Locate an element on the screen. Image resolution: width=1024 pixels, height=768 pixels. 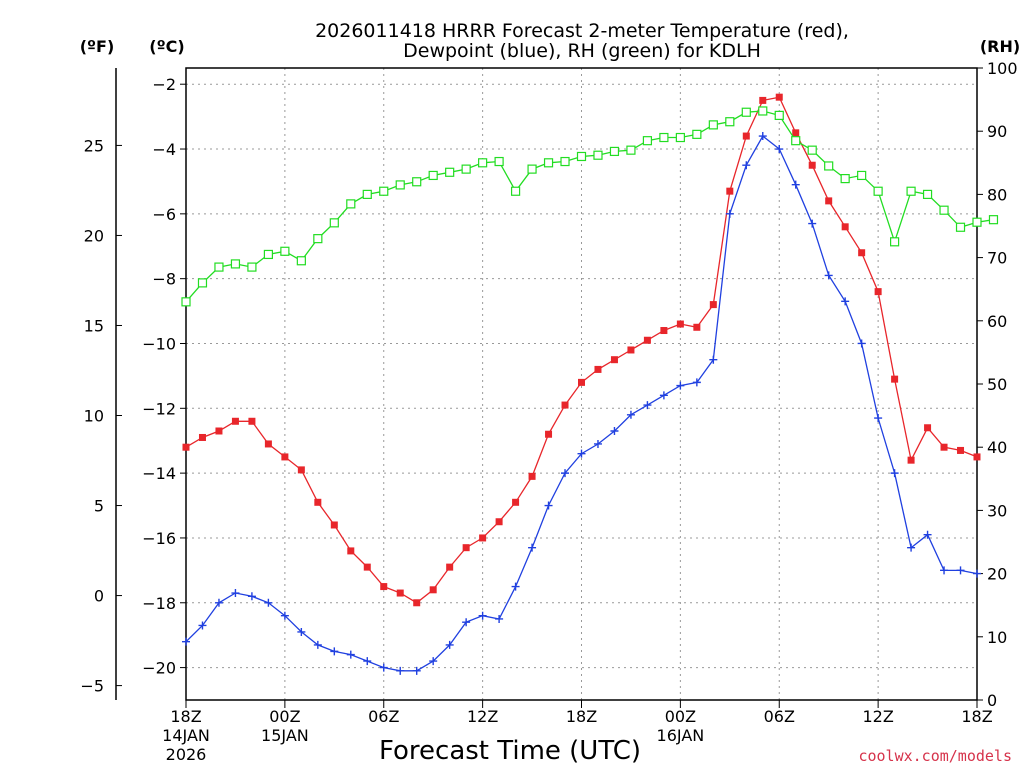
rh-tick-label: 30 is located at coordinates (997, 510).